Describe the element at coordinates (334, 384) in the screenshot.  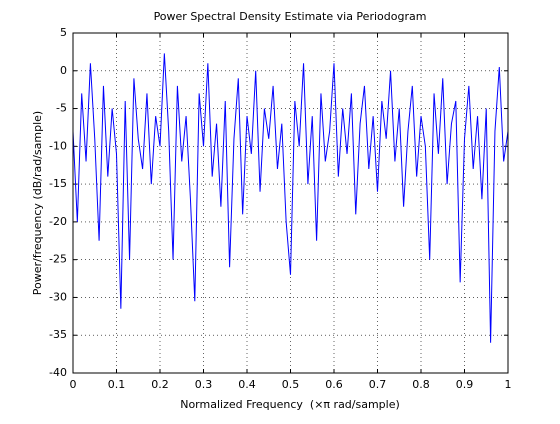
I see `x-tick-label: 0.6` at that location.